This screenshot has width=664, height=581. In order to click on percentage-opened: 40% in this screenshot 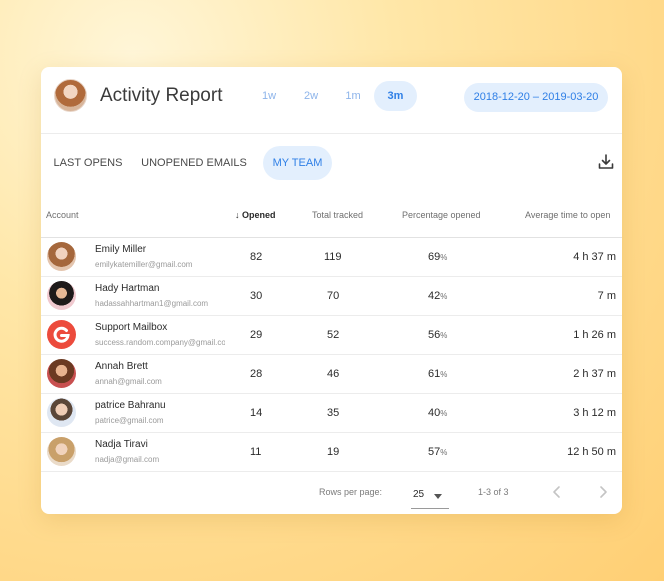, I will do `click(437, 413)`.